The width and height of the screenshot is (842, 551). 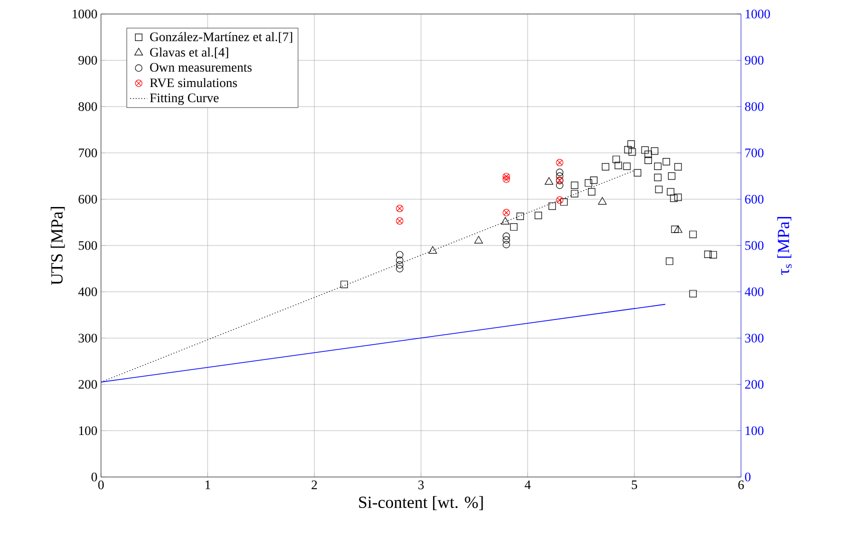 What do you see at coordinates (635, 485) in the screenshot?
I see `x-tick-label: 5` at bounding box center [635, 485].